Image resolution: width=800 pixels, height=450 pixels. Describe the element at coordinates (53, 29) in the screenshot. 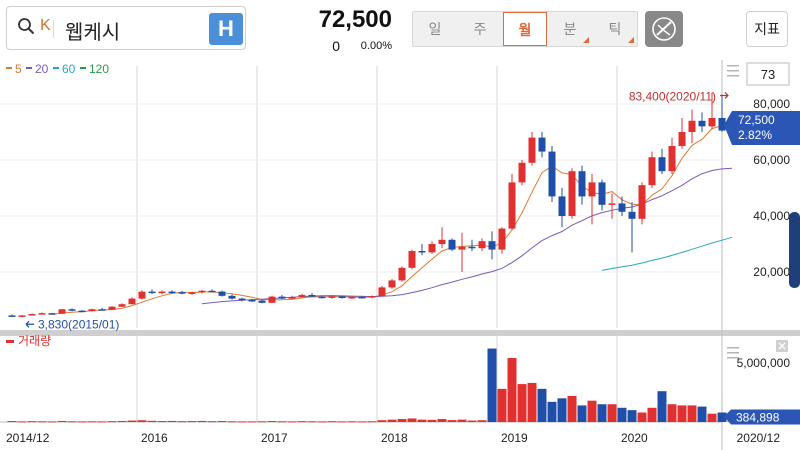

I see `search-divider` at that location.